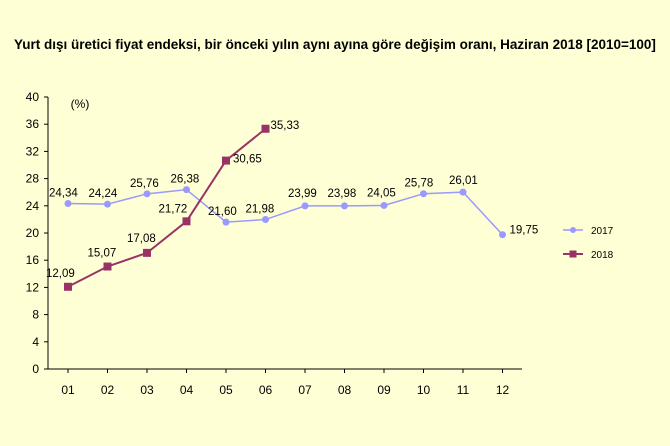  Describe the element at coordinates (260, 210) in the screenshot. I see `data-label: 21,98` at that location.